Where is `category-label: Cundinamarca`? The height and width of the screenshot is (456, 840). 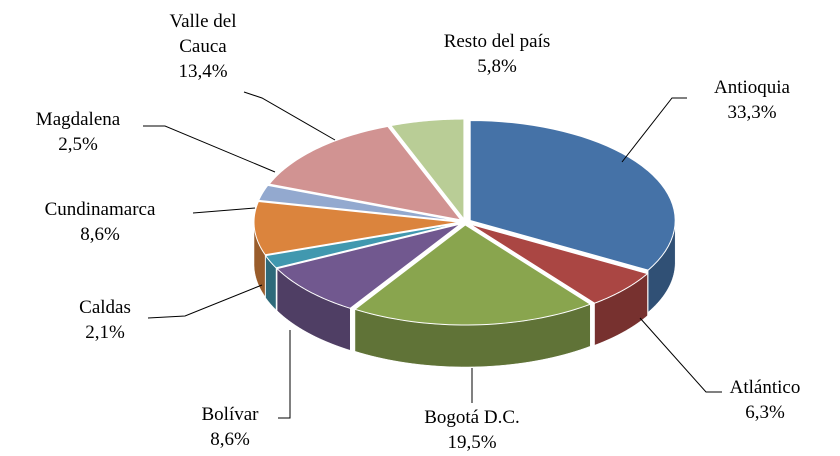 category-label: Cundinamarca is located at coordinates (100, 209).